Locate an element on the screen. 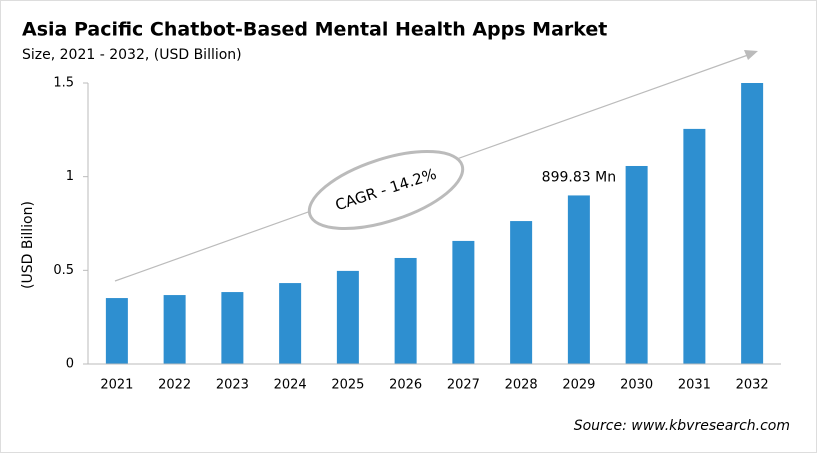 The height and width of the screenshot is (453, 817). x-tick-label: 2028 is located at coordinates (521, 385).